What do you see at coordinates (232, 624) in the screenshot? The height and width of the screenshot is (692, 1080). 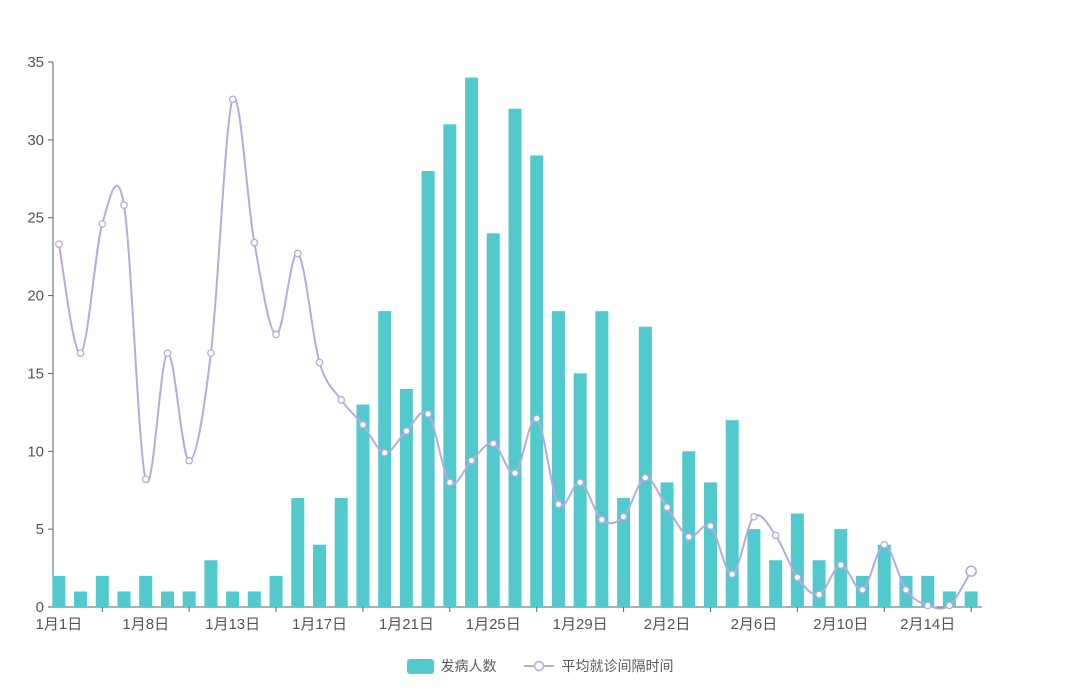 I see `x-tick-label: 1月13日` at bounding box center [232, 624].